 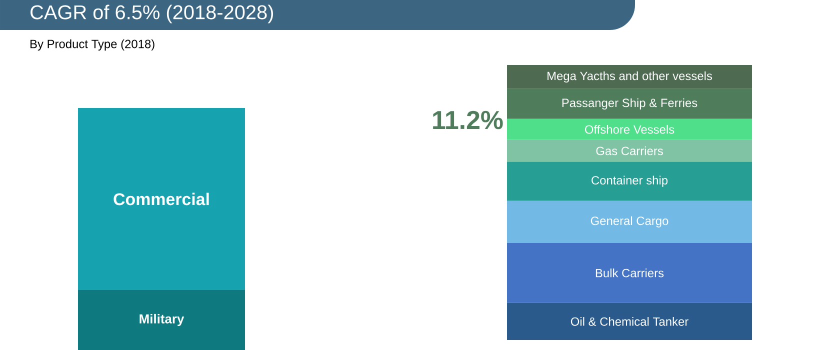 What do you see at coordinates (468, 120) in the screenshot?
I see `text: 11.2%` at bounding box center [468, 120].